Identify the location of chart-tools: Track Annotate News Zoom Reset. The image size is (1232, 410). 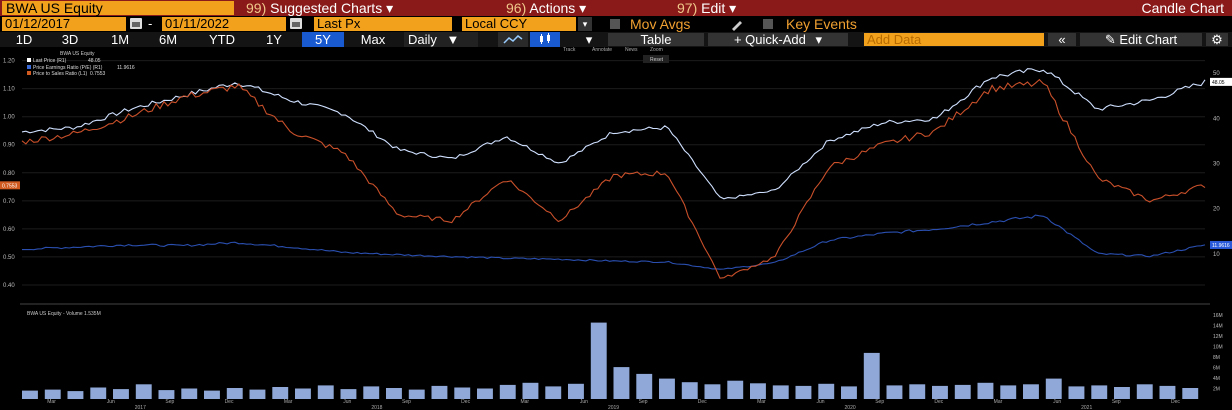
(616, 55).